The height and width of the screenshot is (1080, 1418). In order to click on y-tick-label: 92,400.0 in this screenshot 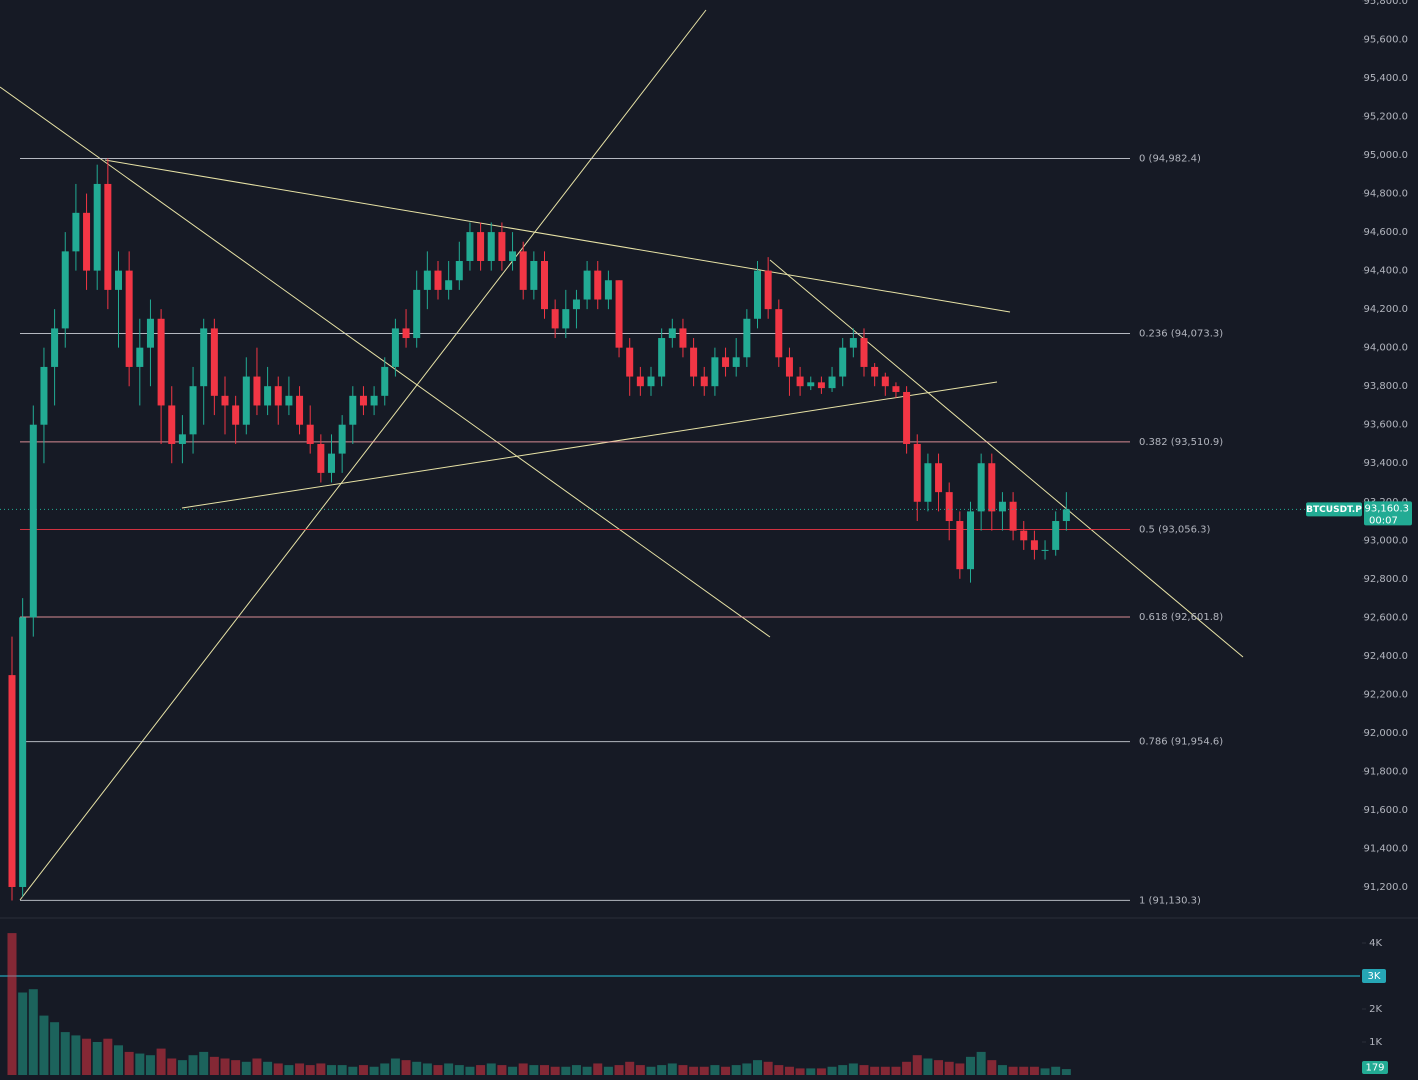, I will do `click(1385, 656)`.